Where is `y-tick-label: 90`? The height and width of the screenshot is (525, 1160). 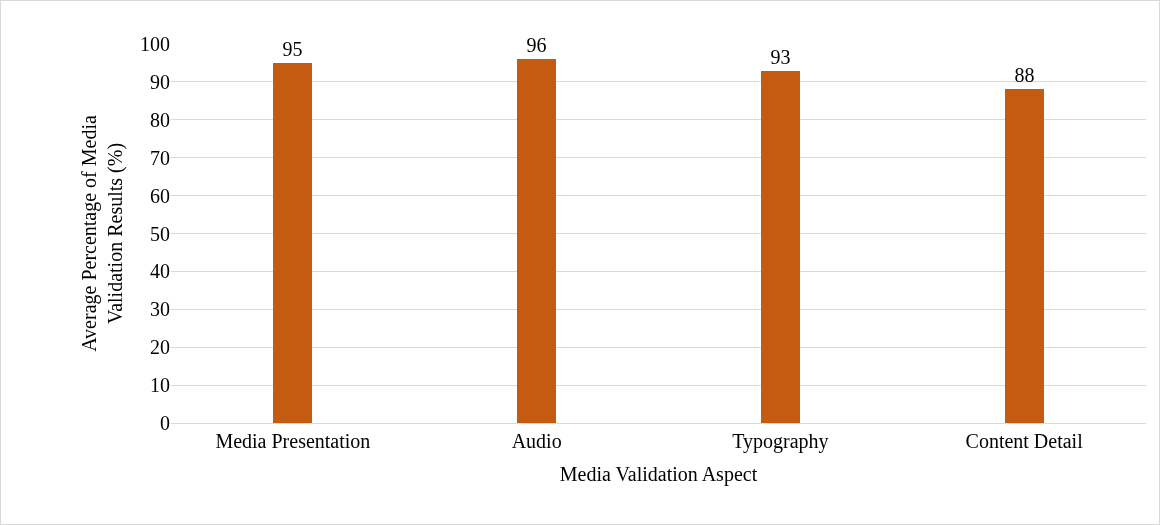
y-tick-label: 90 is located at coordinates (160, 81).